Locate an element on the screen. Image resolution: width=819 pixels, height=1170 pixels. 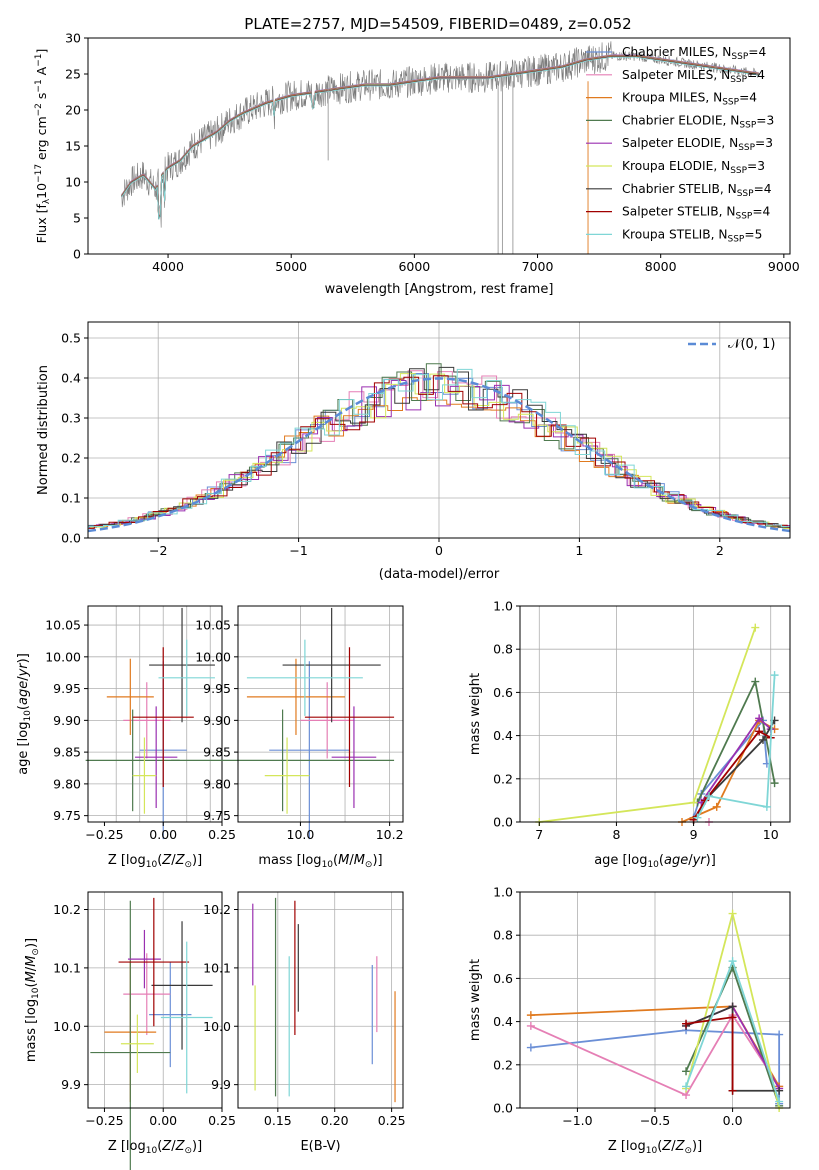
x-tick-label: 10.0 is located at coordinates (301, 834).